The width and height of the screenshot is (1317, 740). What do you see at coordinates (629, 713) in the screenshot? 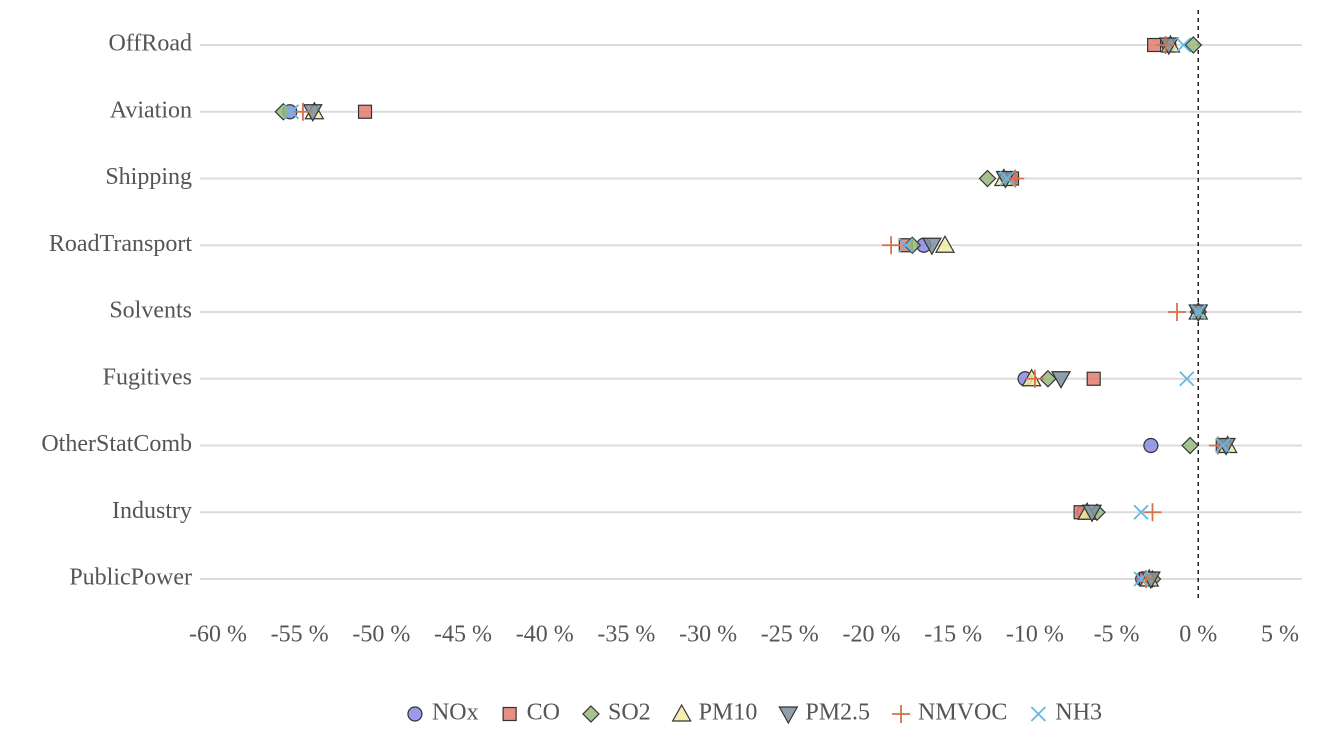
I see `legend-label: SO2` at bounding box center [629, 713].